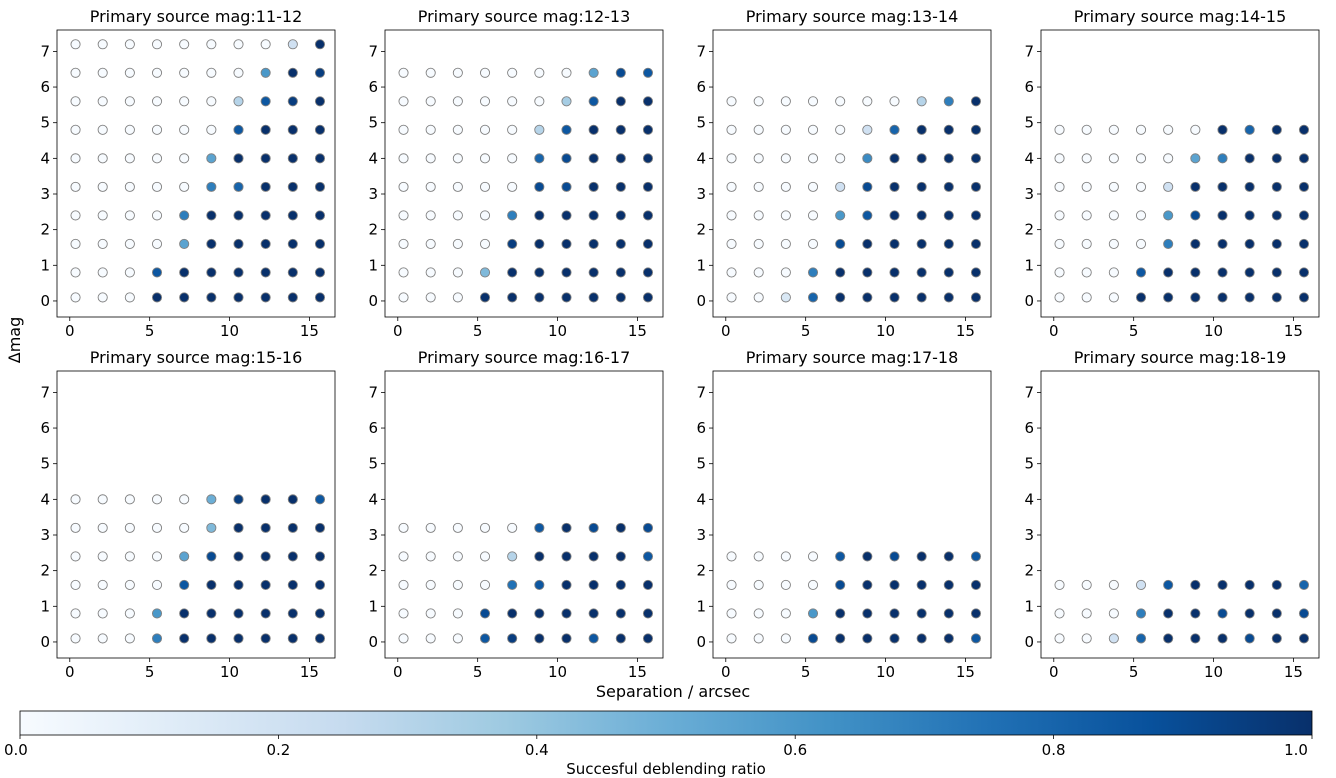 Image resolution: width=1336 pixels, height=778 pixels. I want to click on subplot-title: Primary source mag:13-14, so click(852, 16).